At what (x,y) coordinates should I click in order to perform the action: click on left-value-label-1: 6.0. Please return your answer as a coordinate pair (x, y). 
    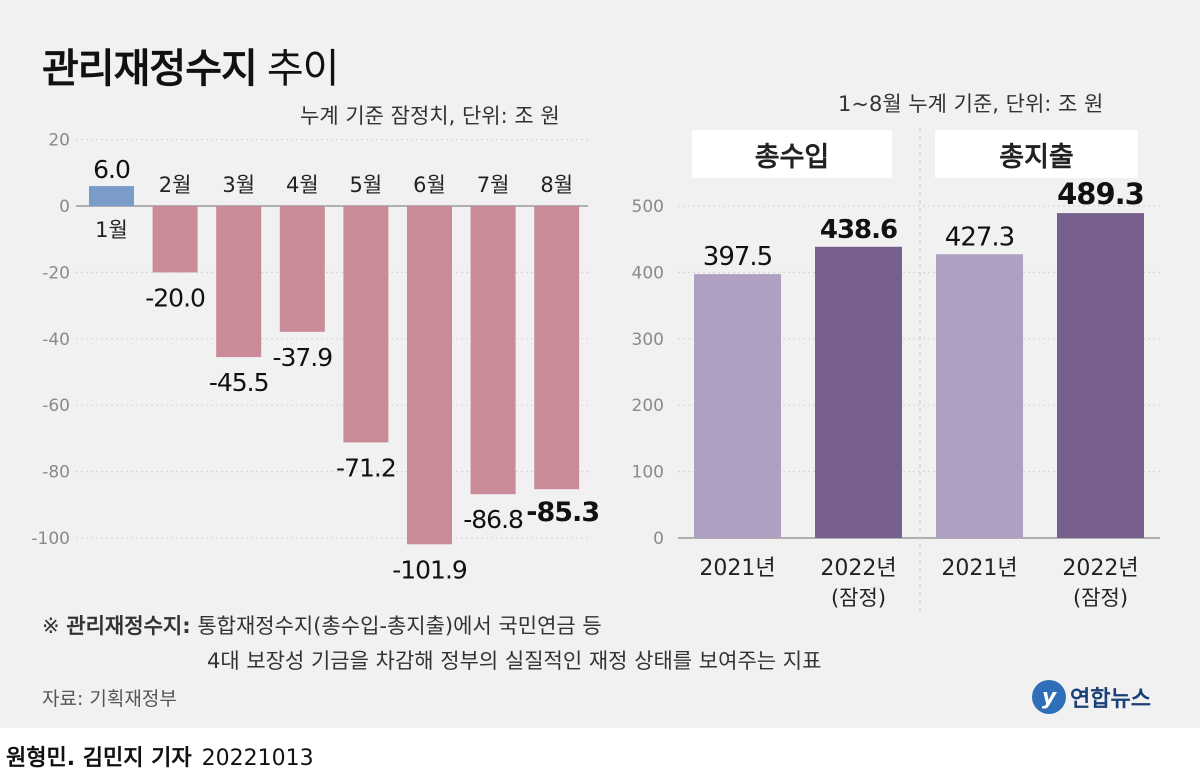
    Looking at the image, I should click on (111, 169).